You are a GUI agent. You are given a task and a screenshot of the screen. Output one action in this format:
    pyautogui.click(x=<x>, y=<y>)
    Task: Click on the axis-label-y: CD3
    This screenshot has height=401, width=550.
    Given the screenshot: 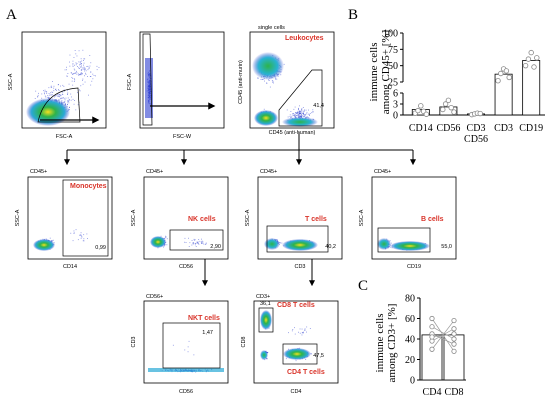 What is the action you would take?
    pyautogui.click(x=134, y=341)
    